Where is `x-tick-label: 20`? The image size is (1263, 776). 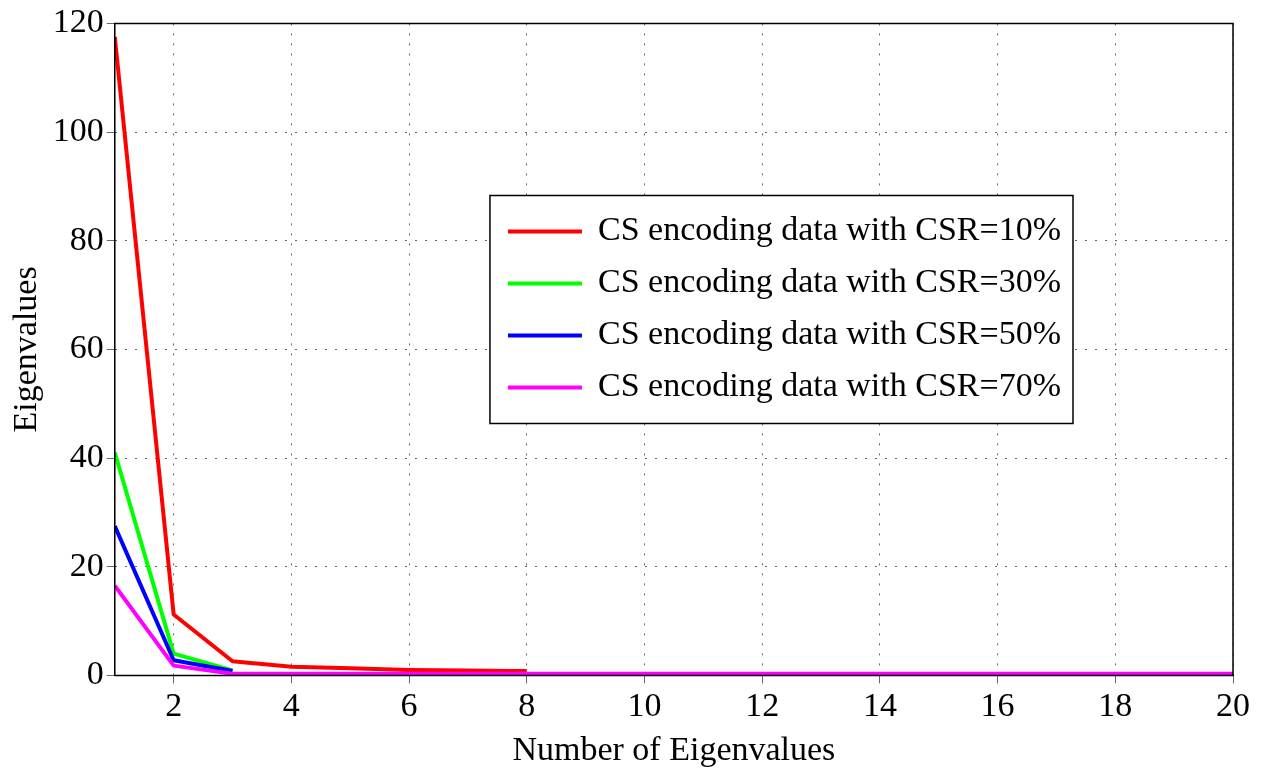
x-tick-label: 20 is located at coordinates (1233, 704).